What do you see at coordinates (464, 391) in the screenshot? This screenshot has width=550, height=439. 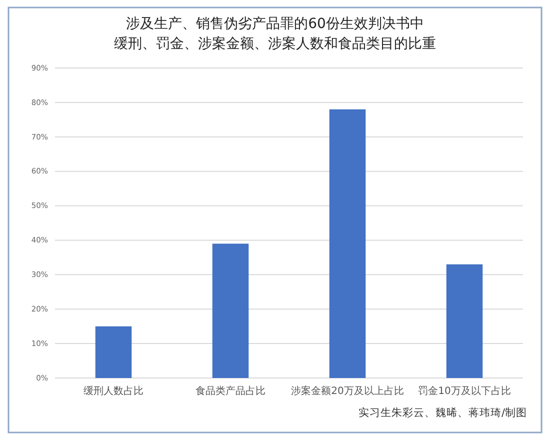 I see `x-tick-label: 罚金10万及以下占比` at bounding box center [464, 391].